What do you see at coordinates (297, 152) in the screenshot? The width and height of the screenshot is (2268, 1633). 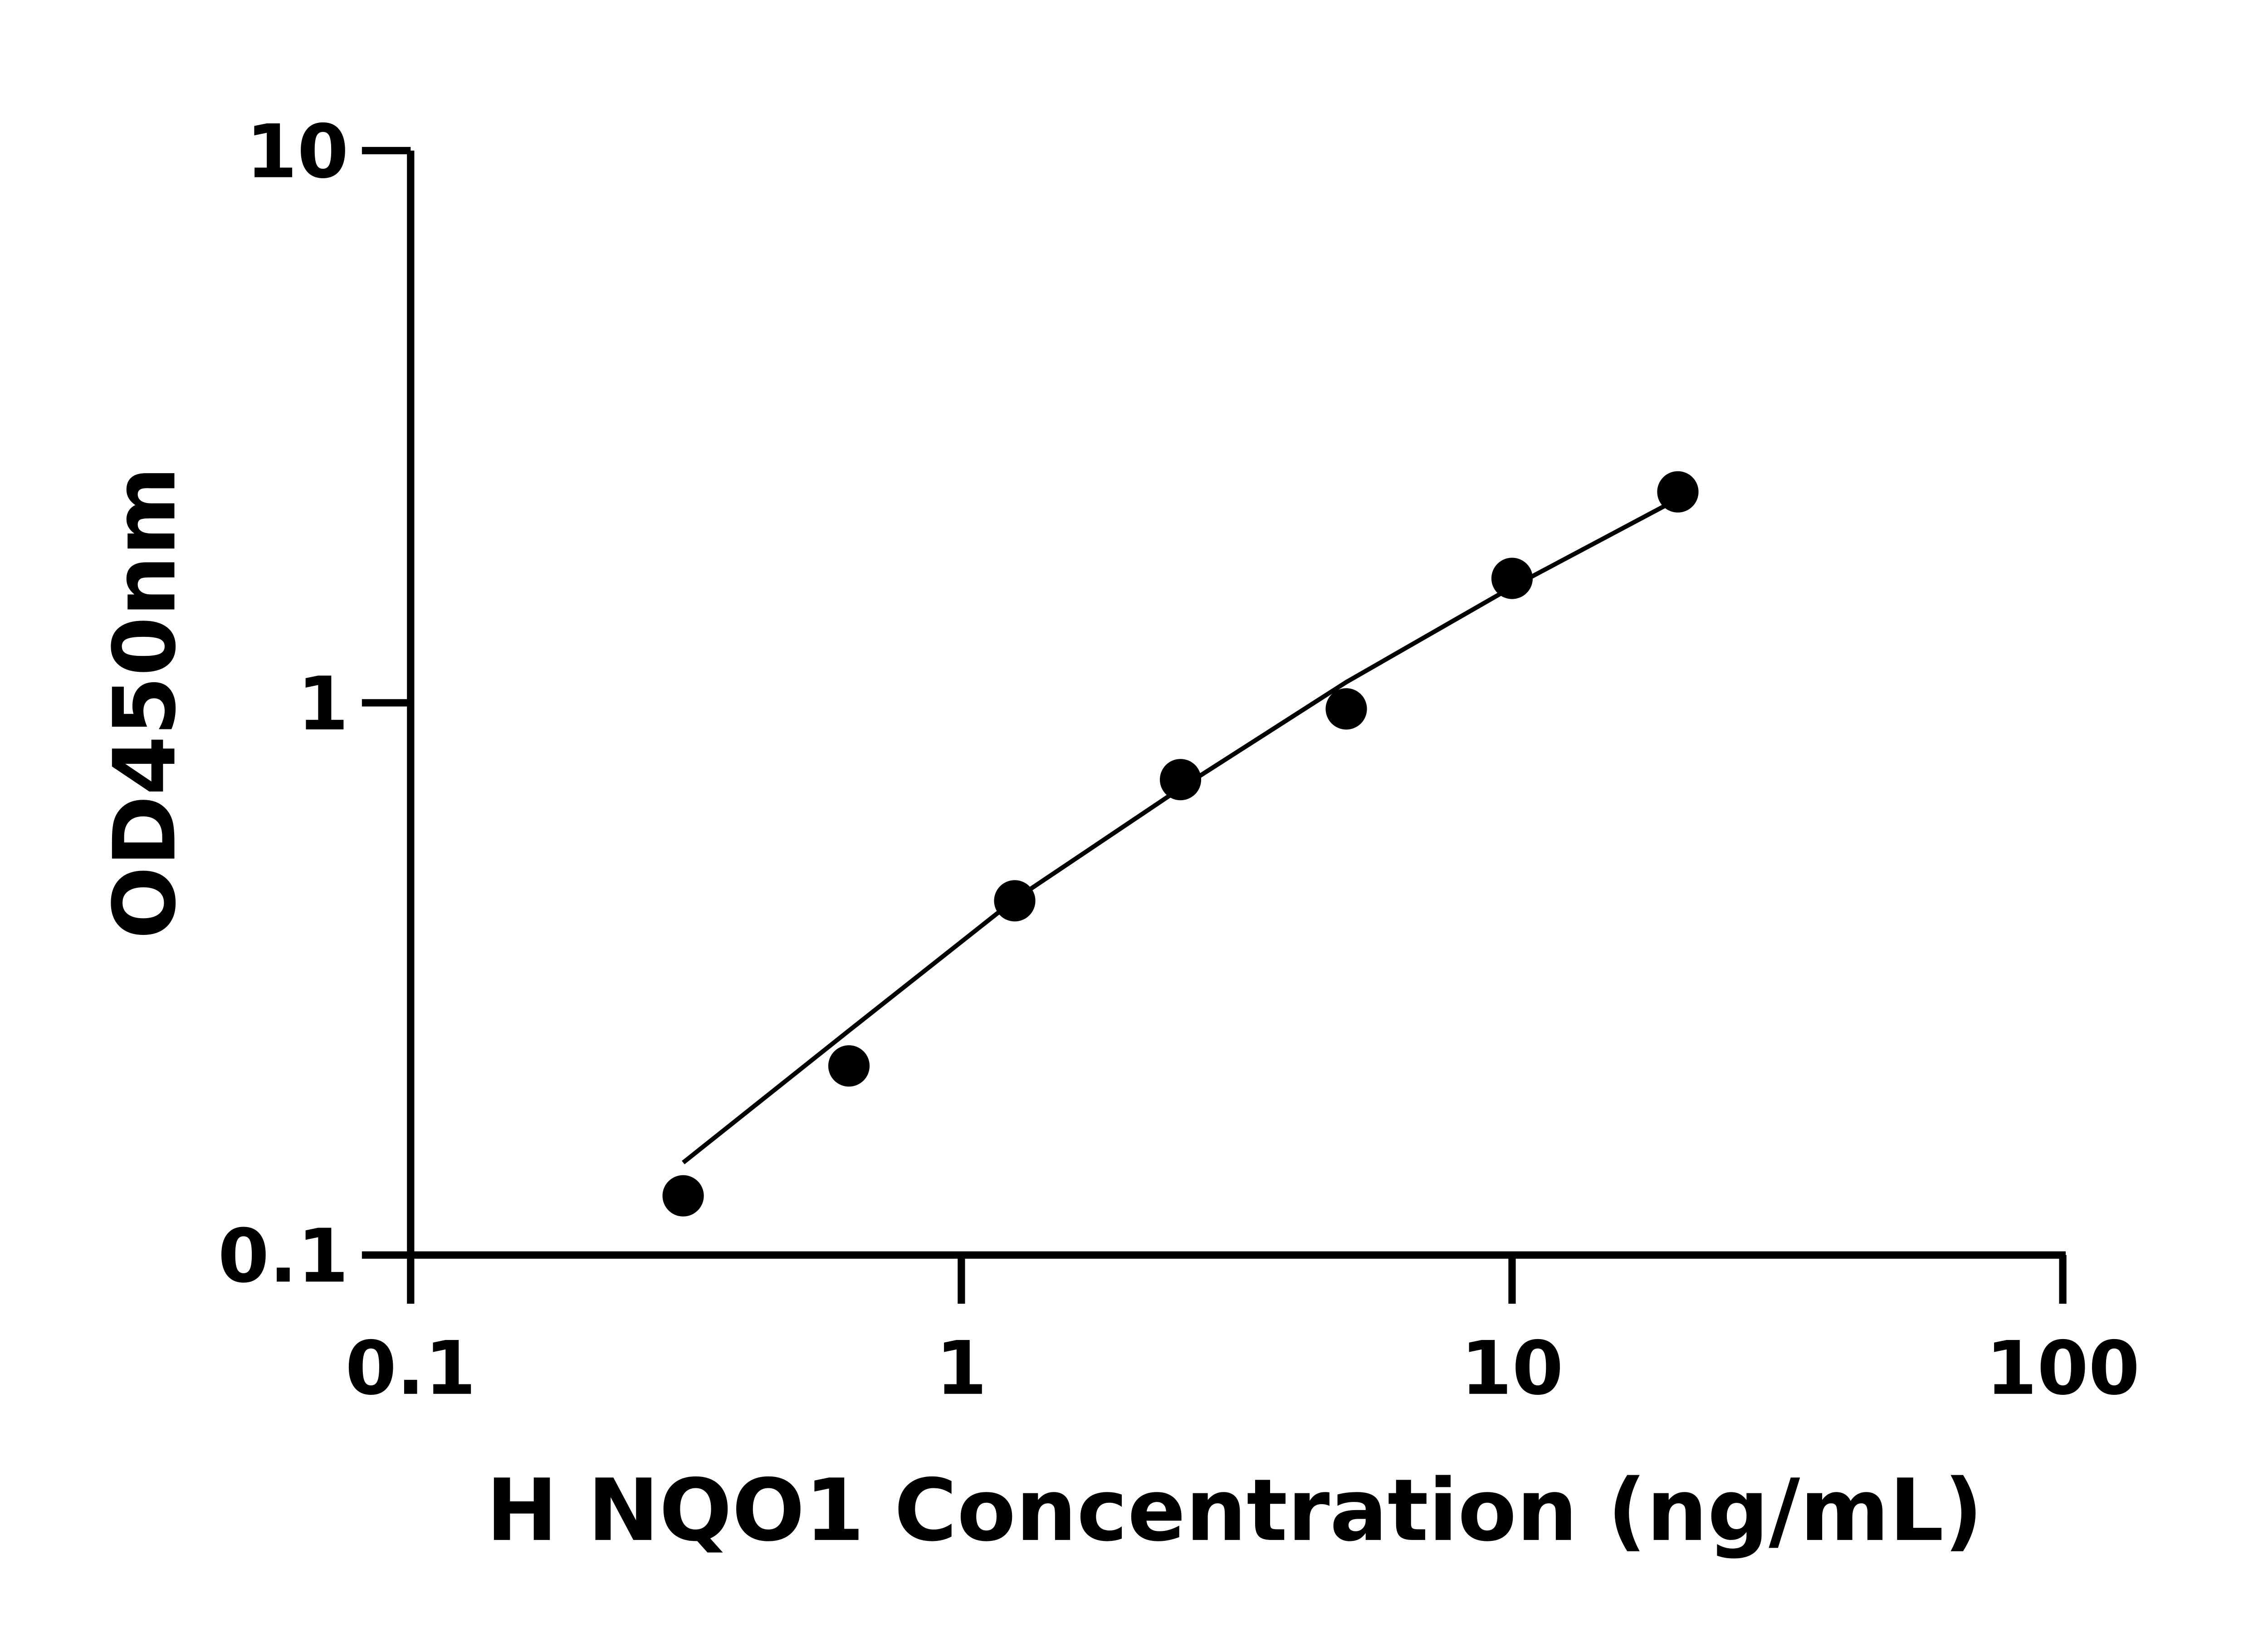 I see `y-tick-label: 10` at bounding box center [297, 152].